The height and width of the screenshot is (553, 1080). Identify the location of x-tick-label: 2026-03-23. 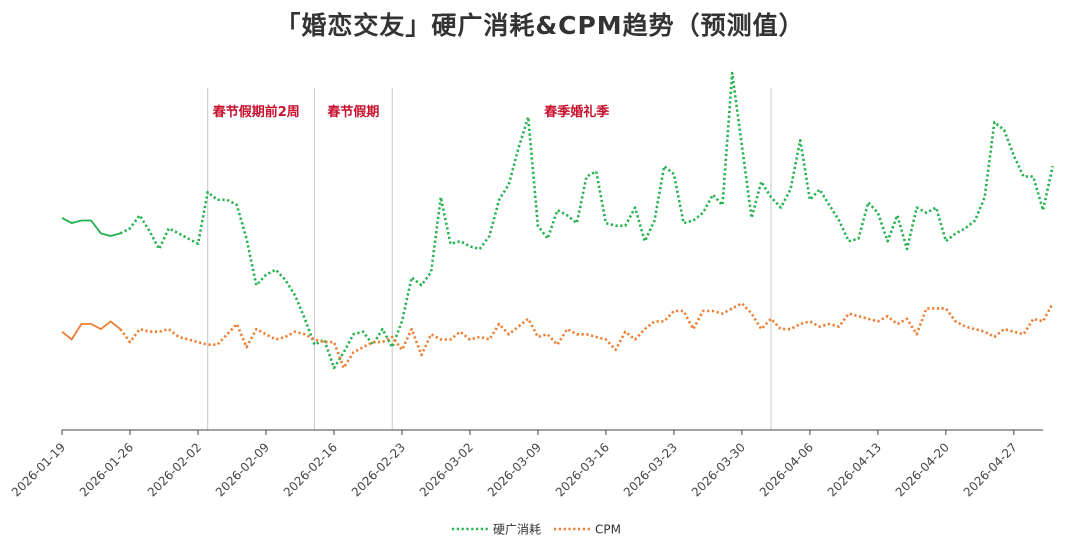
(650, 469).